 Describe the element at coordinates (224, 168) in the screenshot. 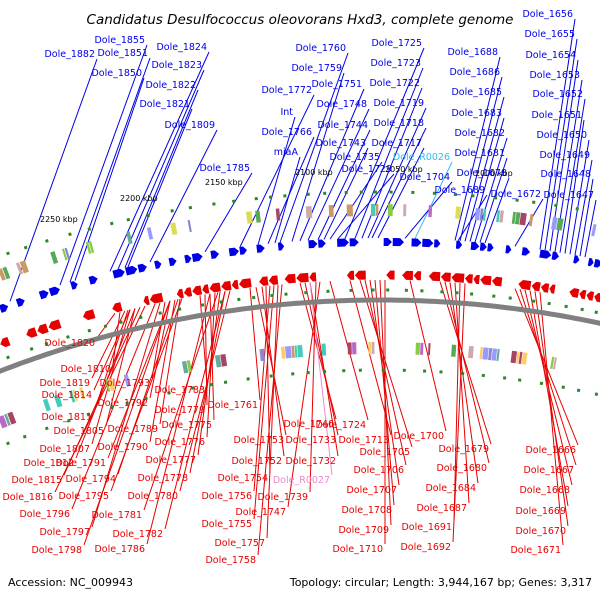

I see `gene-label: Dole_1785` at that location.